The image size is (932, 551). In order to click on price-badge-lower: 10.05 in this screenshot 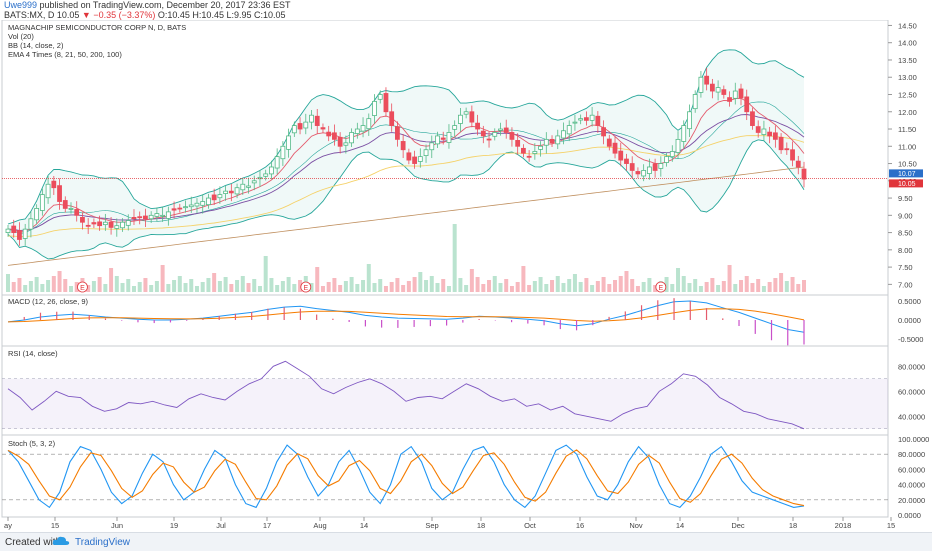, I will do `click(907, 184)`.